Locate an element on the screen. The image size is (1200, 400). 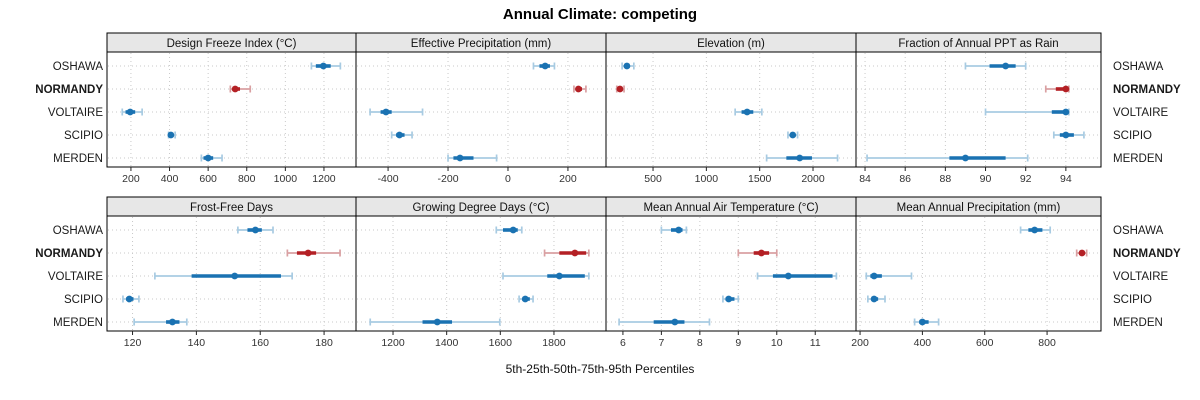
x-tick-label: 1500 is located at coordinates (760, 179).